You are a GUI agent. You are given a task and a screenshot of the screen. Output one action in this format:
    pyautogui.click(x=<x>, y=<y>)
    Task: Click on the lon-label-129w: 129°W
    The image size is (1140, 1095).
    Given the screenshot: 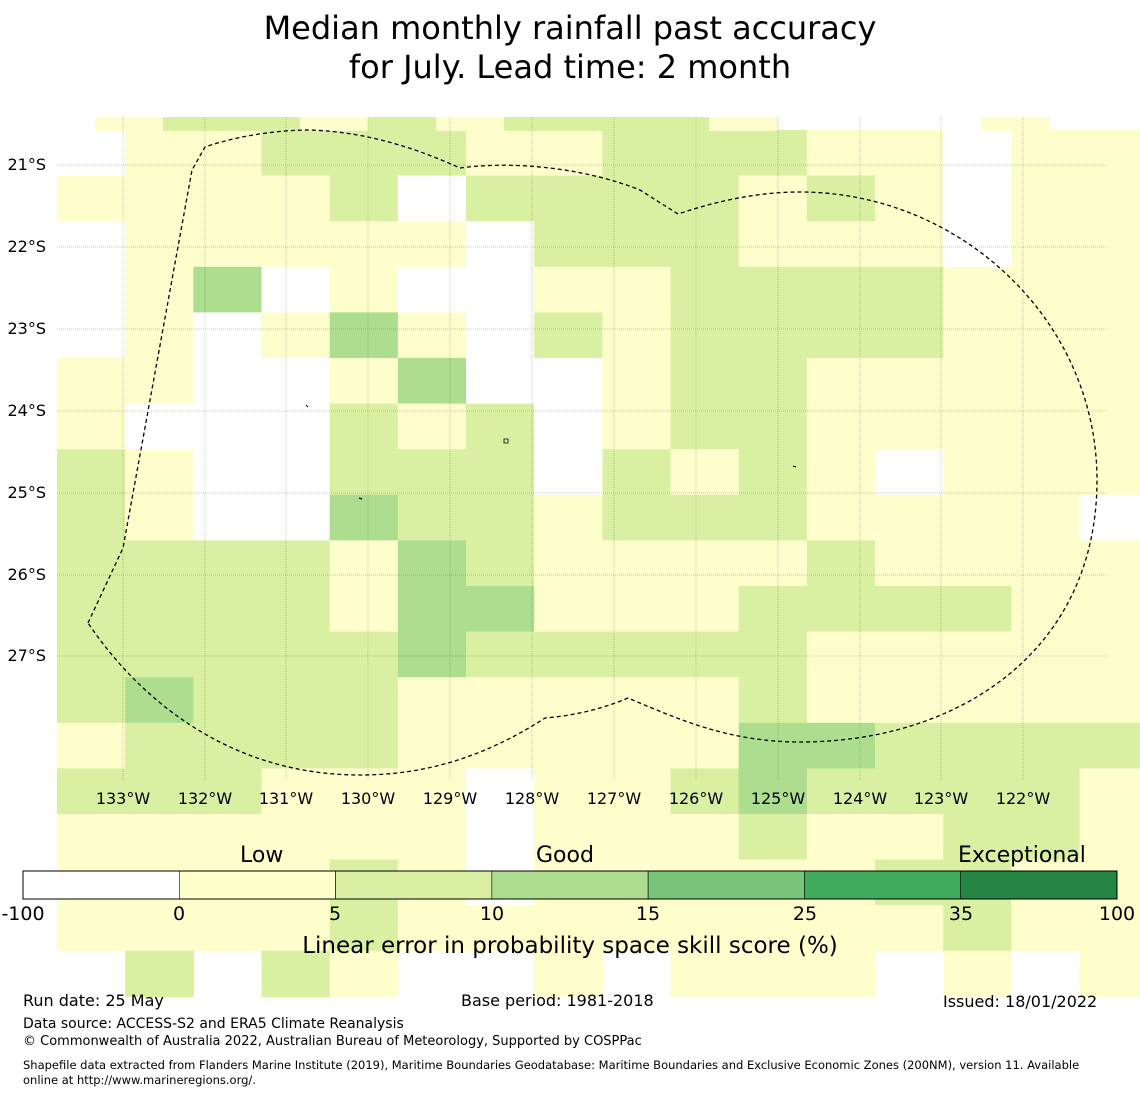 What is the action you would take?
    pyautogui.click(x=450, y=798)
    